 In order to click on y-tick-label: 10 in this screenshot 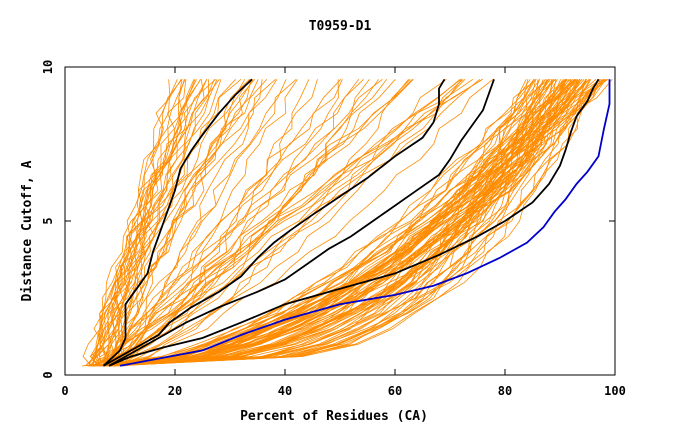, I will do `click(48, 67)`.